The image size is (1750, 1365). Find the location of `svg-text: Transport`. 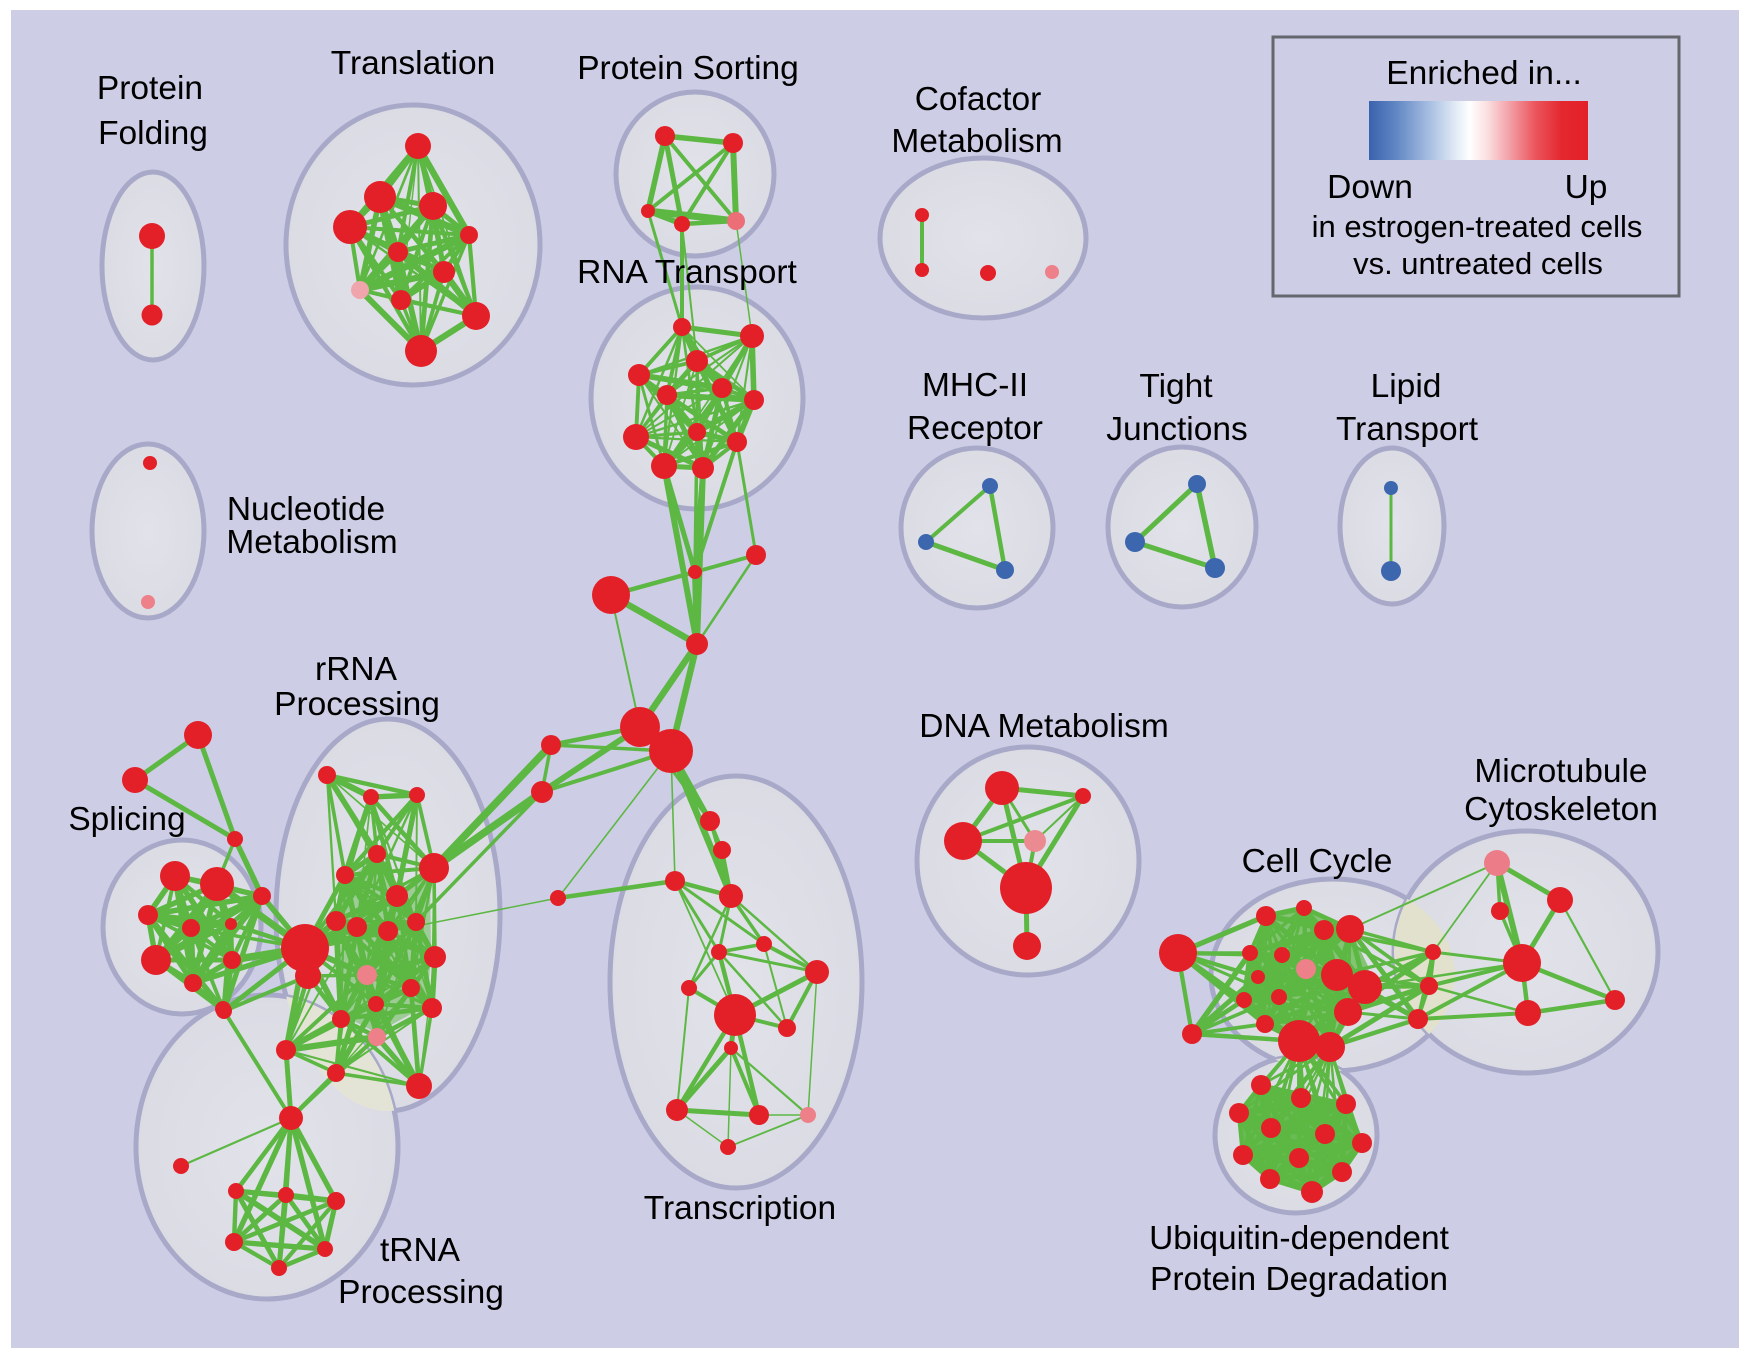

svg-text: Transport is located at coordinates (1407, 429).